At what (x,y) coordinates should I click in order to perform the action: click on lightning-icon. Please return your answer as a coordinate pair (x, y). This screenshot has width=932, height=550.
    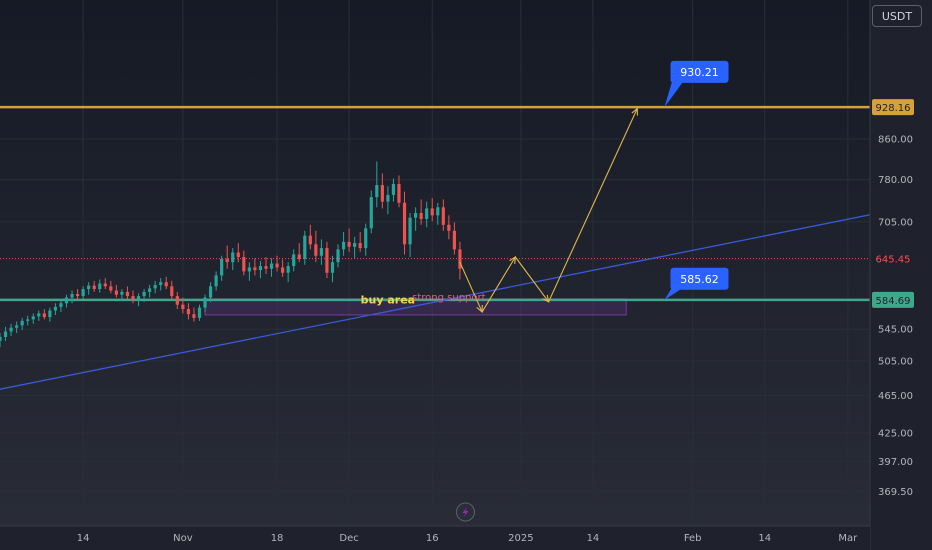
    Looking at the image, I should click on (465, 512).